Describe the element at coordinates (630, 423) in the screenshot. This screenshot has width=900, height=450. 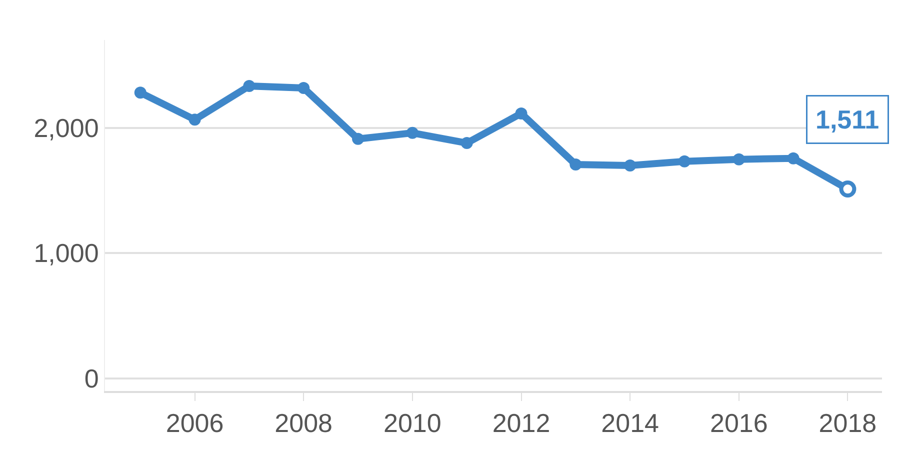
I see `x-tick-label: 2014` at that location.